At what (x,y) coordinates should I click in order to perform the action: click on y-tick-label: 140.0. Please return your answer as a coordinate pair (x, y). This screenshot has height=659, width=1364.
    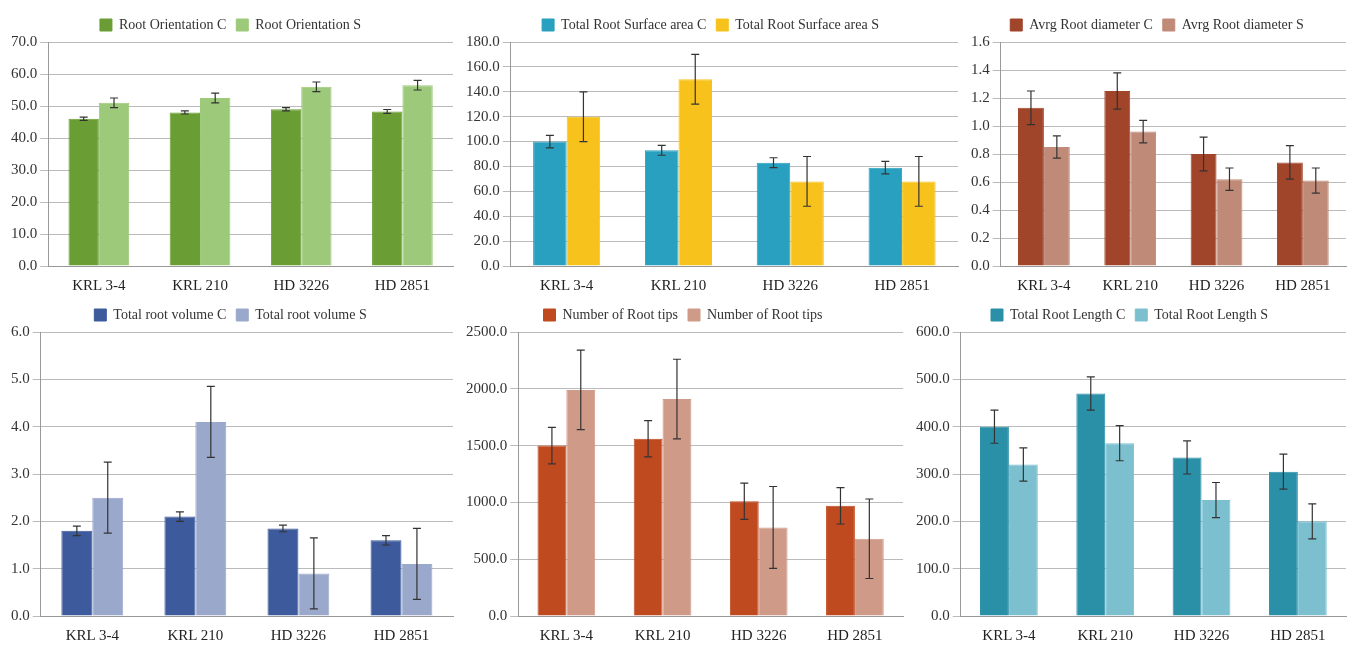
    Looking at the image, I should click on (483, 90).